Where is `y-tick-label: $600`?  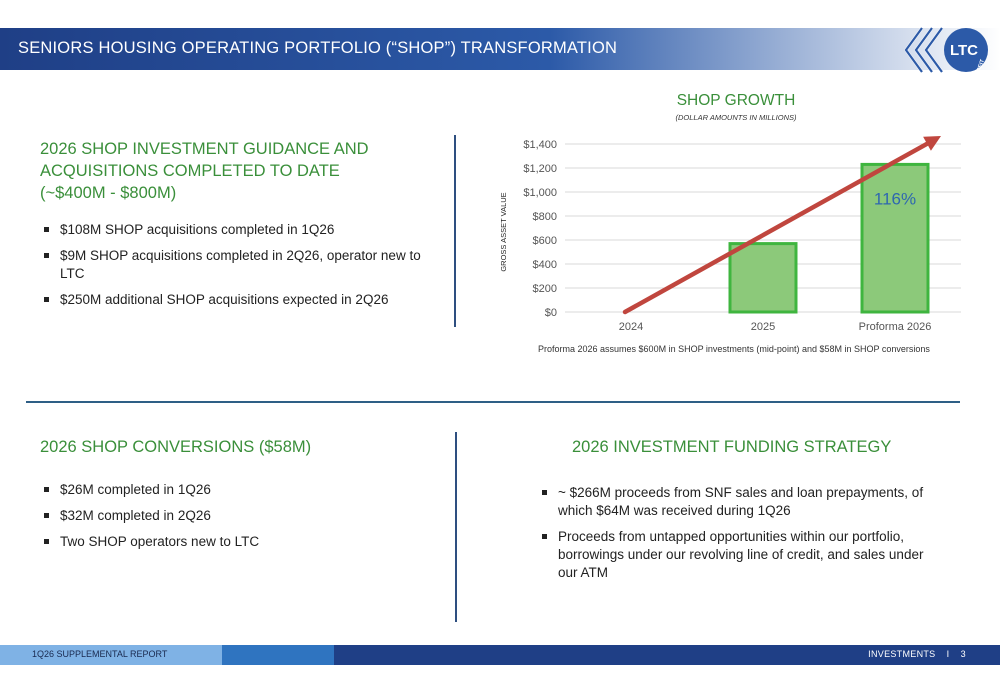
y-tick-label: $600 is located at coordinates (545, 241).